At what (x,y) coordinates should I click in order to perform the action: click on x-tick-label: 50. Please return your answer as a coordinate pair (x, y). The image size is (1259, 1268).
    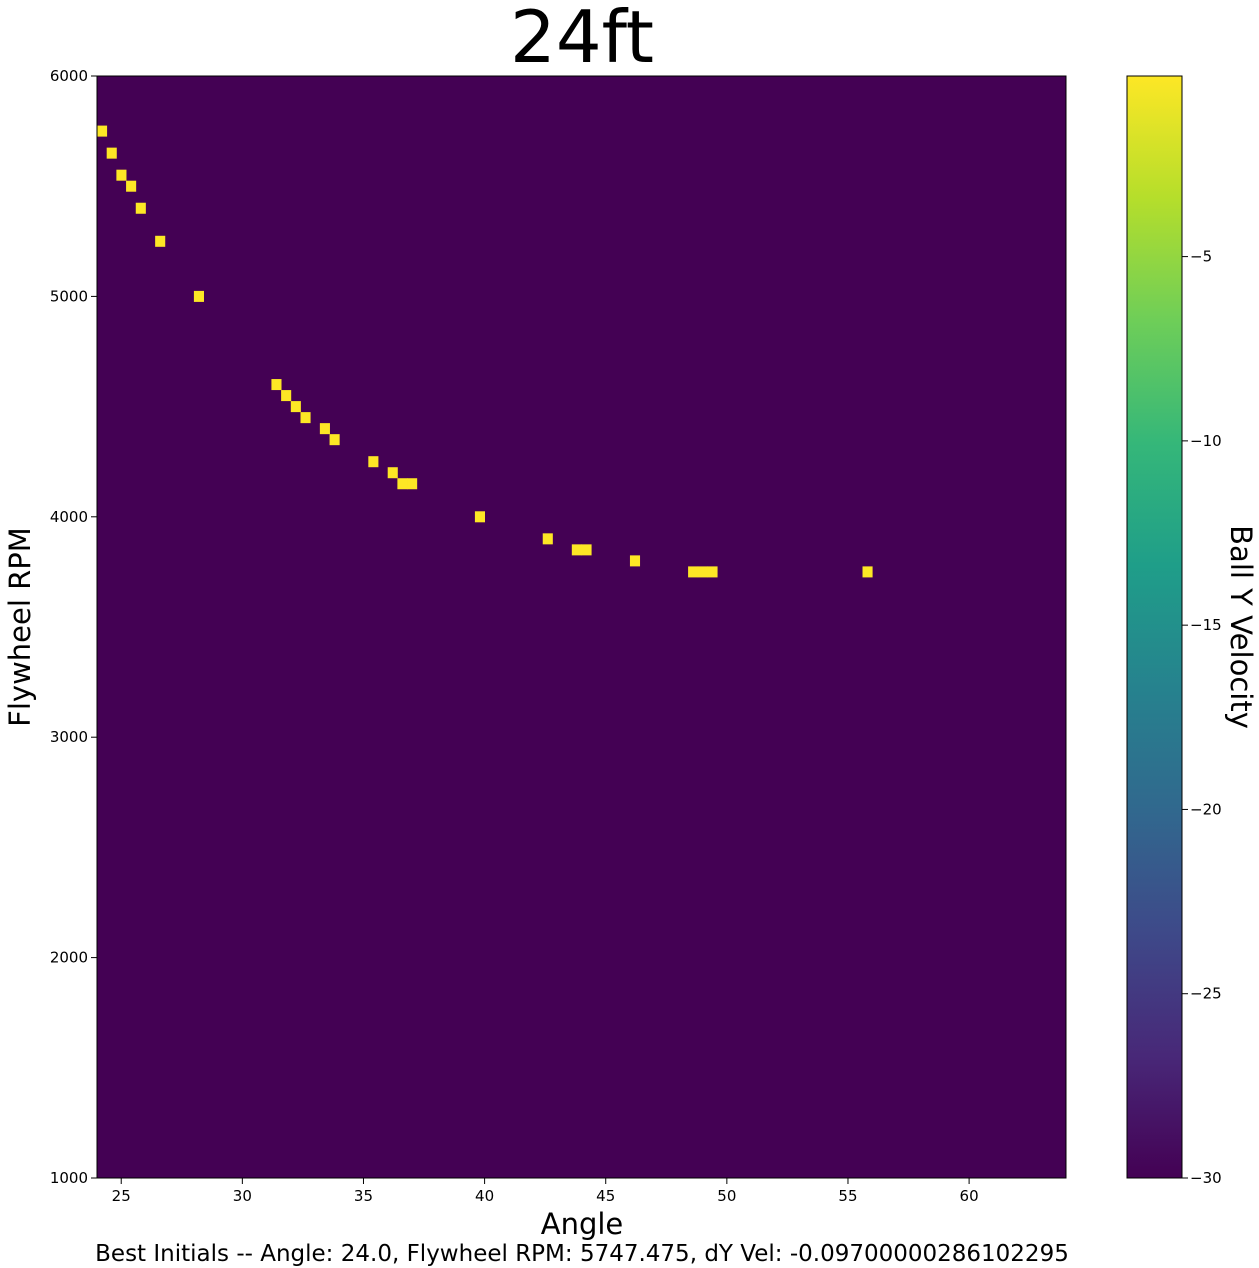
    Looking at the image, I should click on (726, 1196).